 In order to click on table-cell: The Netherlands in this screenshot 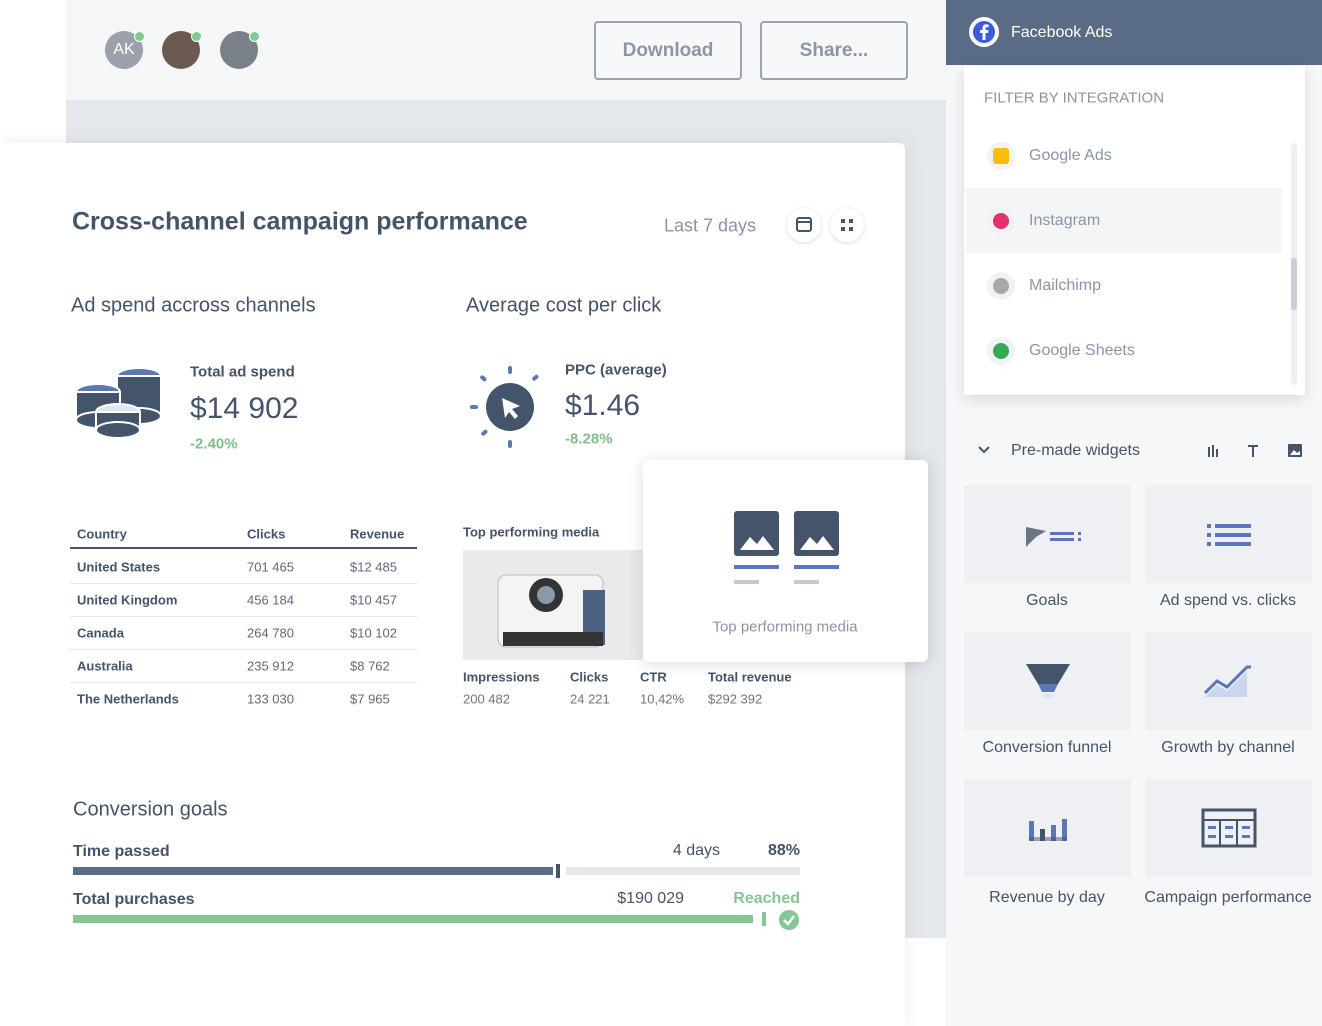, I will do `click(128, 699)`.